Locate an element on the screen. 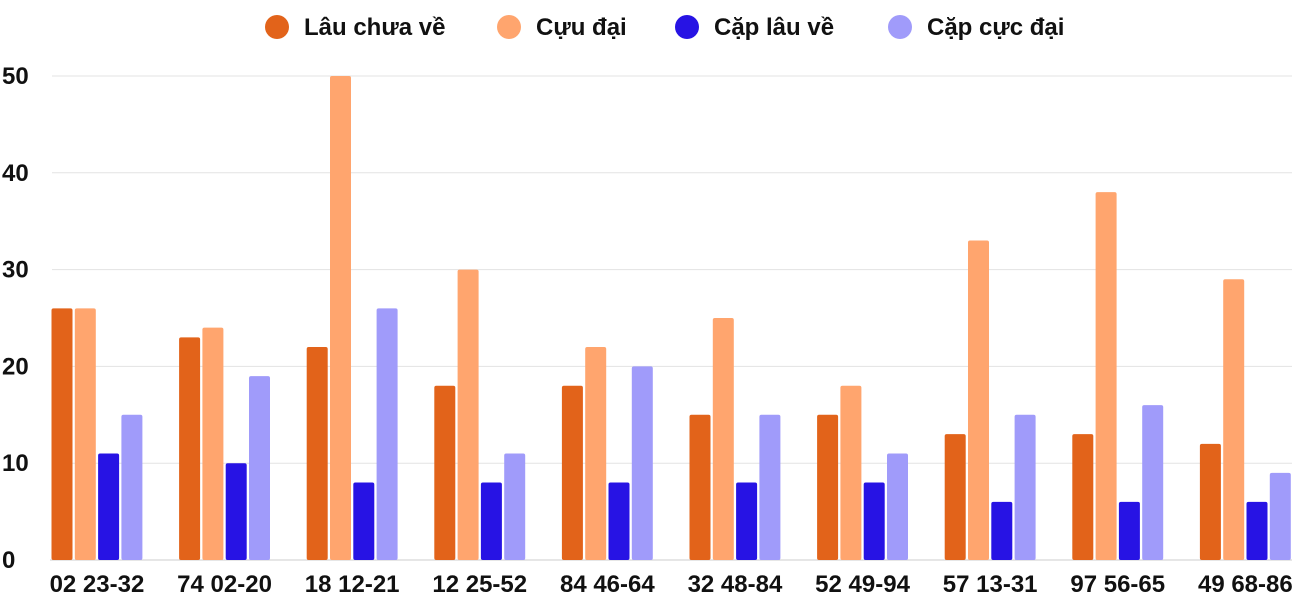 This screenshot has width=1300, height=600. x-tick-label: 84 46-64 is located at coordinates (607, 584).